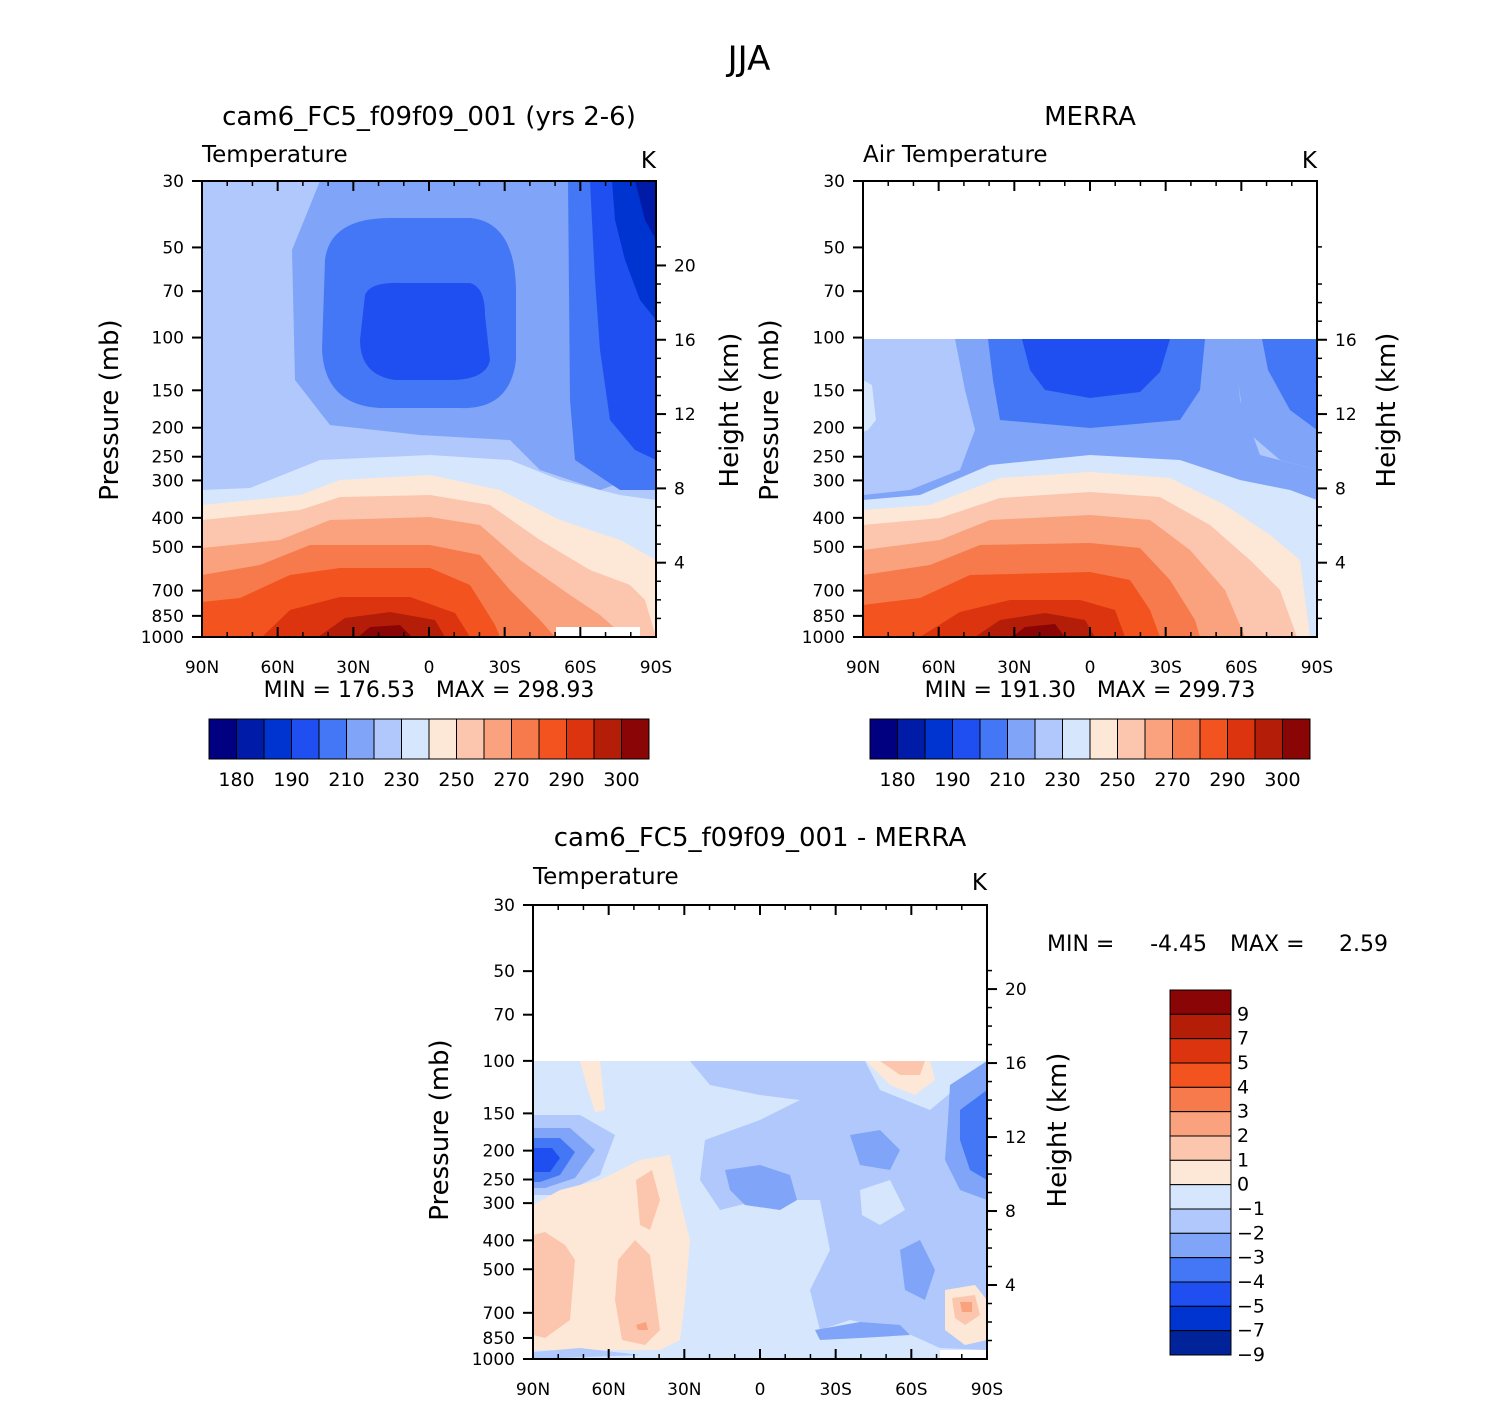 This screenshot has height=1402, width=1498. Describe the element at coordinates (897, 780) in the screenshot. I see `colorbar-label: 180` at that location.